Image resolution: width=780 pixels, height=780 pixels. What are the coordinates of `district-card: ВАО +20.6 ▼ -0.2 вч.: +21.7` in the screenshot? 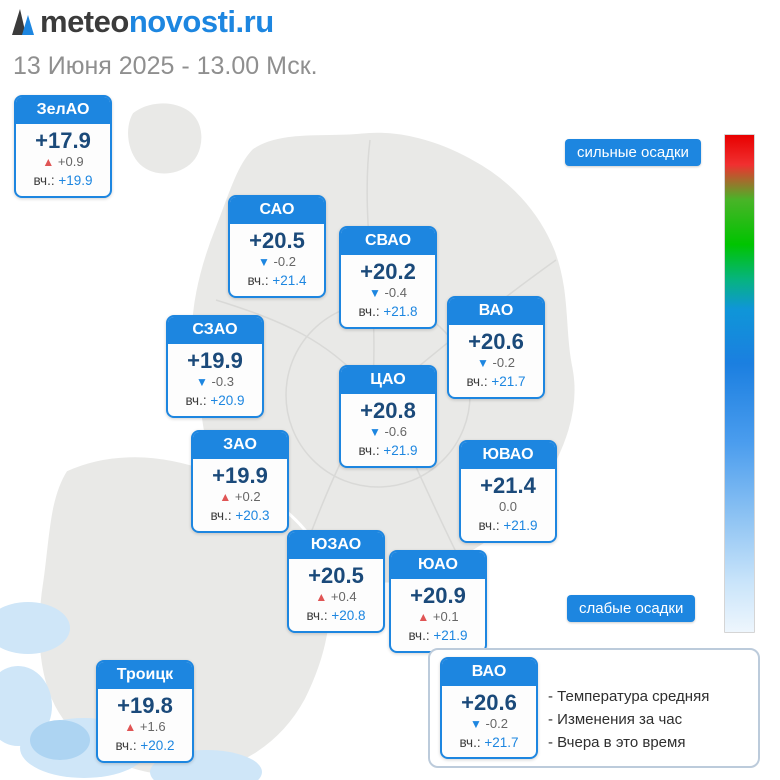 It's located at (496, 347).